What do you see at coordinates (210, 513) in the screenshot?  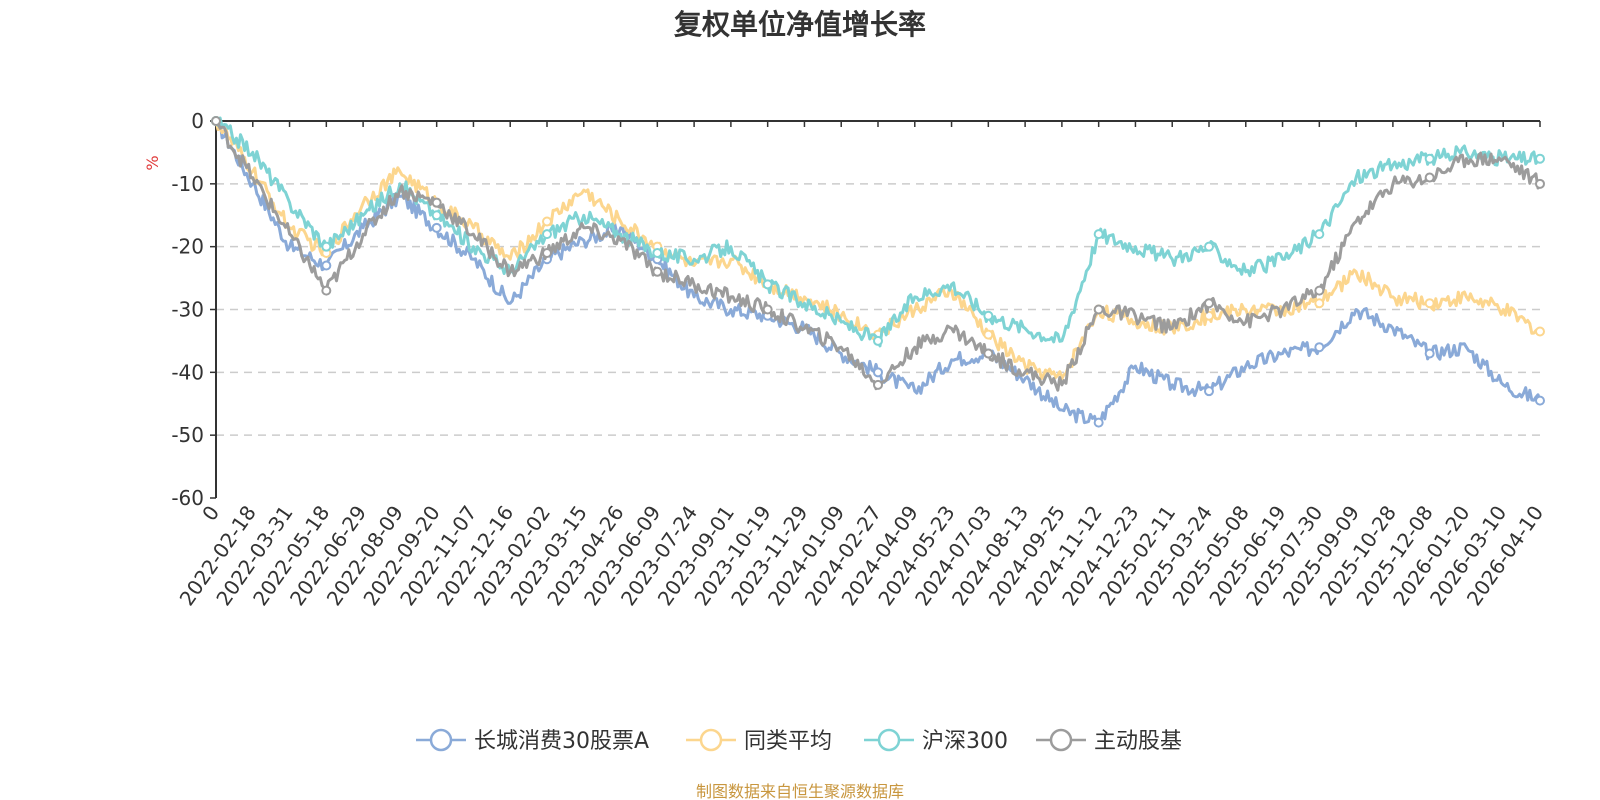 I see `x-tick-label: 0` at bounding box center [210, 513].